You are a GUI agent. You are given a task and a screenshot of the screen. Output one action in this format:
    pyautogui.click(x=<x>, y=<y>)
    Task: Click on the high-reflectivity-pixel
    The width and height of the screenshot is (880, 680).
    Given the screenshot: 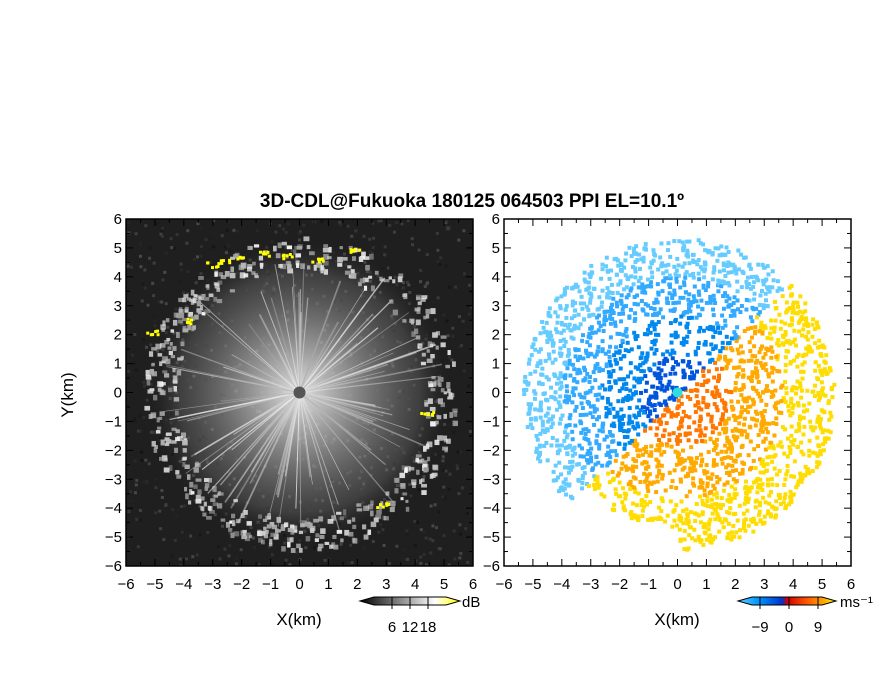 What is the action you would take?
    pyautogui.click(x=266, y=254)
    